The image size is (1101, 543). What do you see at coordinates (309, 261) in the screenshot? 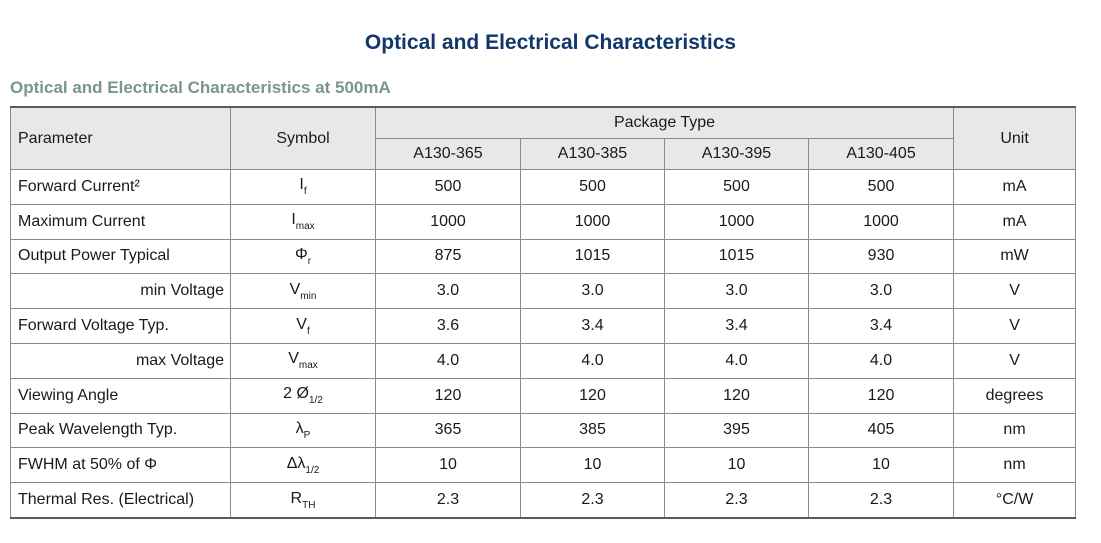
I see `symbol-subscript: r` at bounding box center [309, 261].